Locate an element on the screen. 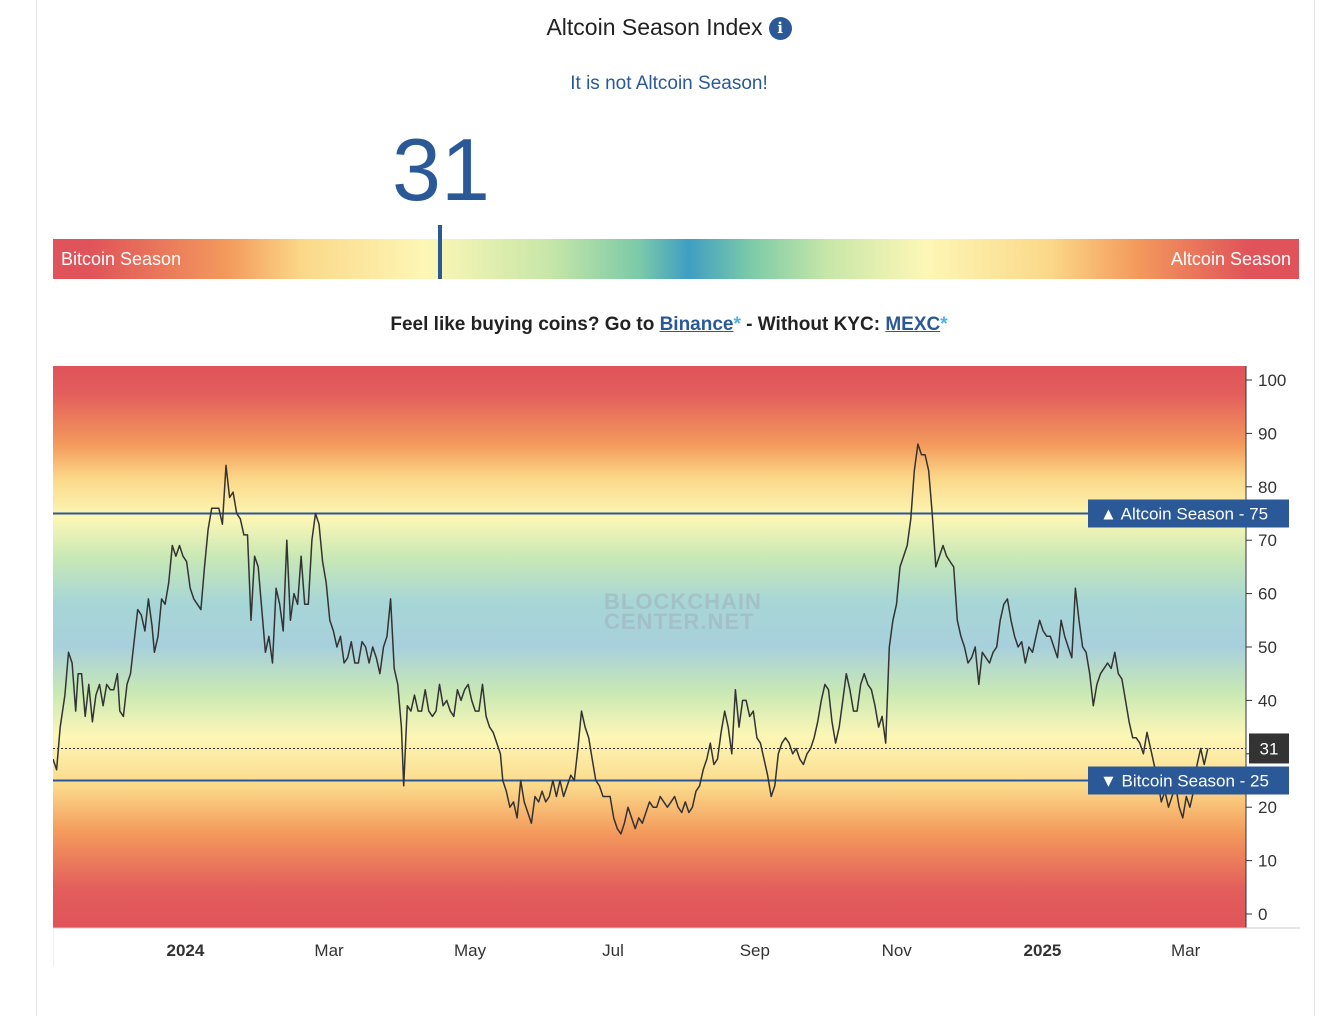 The width and height of the screenshot is (1338, 1016). watermark: BLOCKCHAIN CENTER.NET is located at coordinates (683, 611).